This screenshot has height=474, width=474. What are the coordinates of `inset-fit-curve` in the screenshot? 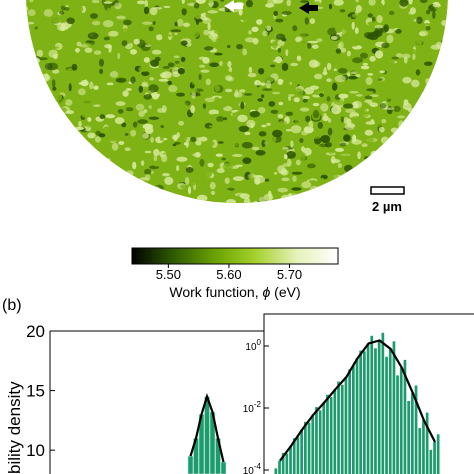 It's located at (357, 400).